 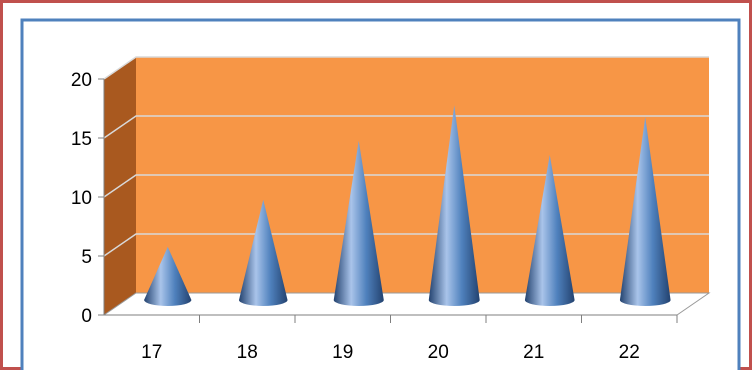 I want to click on y-tick-label: 10, so click(x=81, y=198).